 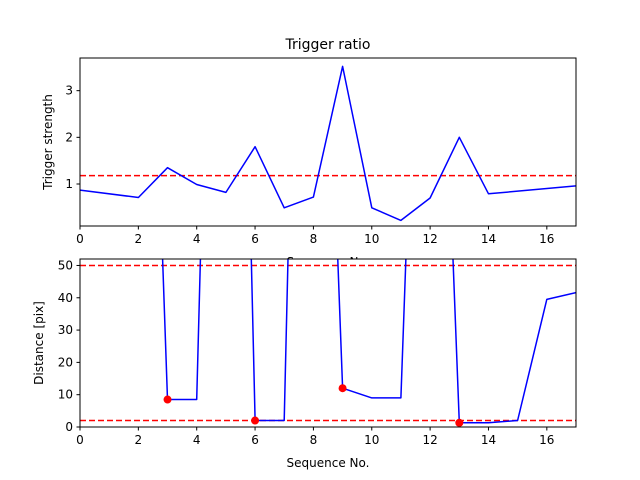 I want to click on y-axis-label: Distance [pix], so click(x=39, y=343).